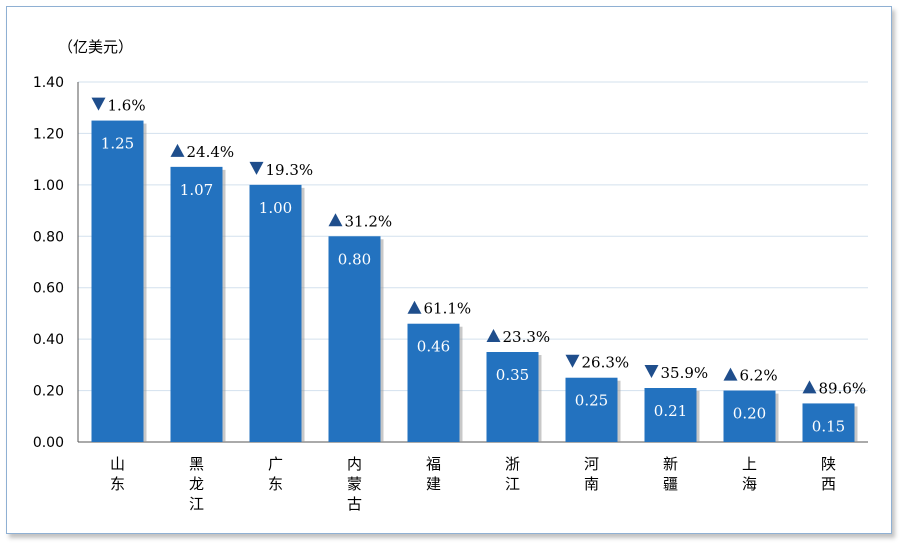 The height and width of the screenshot is (545, 904). Describe the element at coordinates (275, 474) in the screenshot. I see `category-label: 广东` at that location.